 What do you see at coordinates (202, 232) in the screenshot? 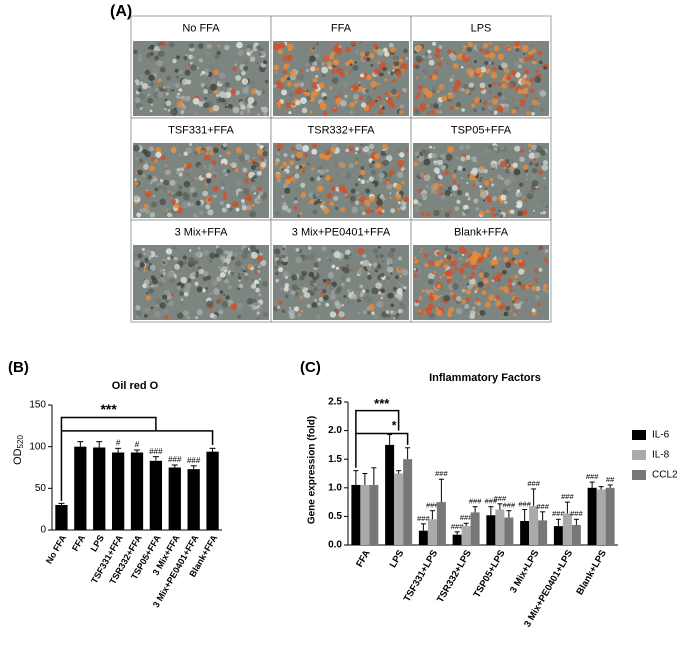
I see `image-label: 3 Mix+FFA` at bounding box center [202, 232].